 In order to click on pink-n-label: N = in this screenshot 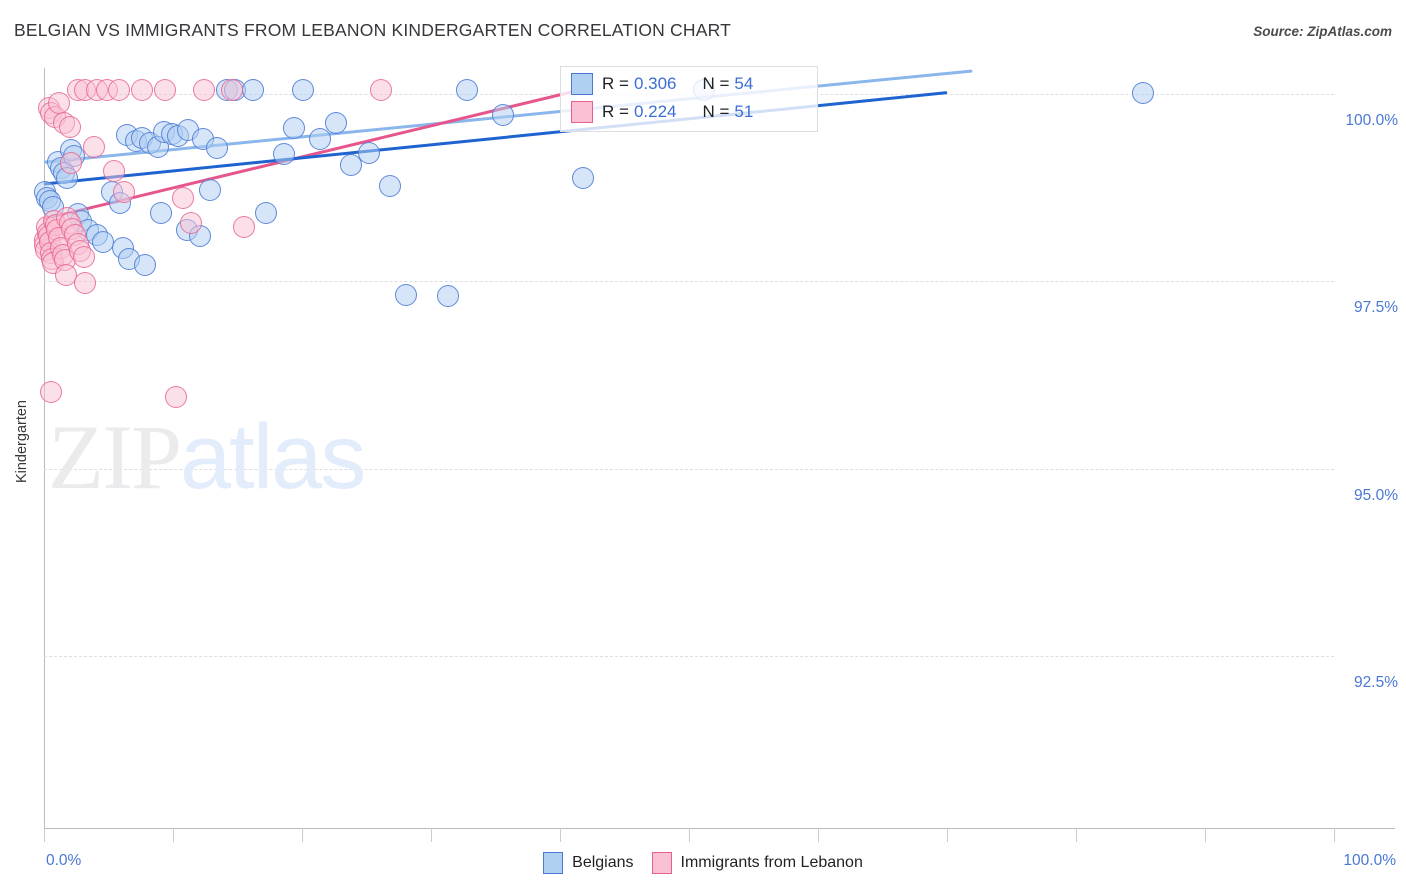, I will do `click(716, 111)`.